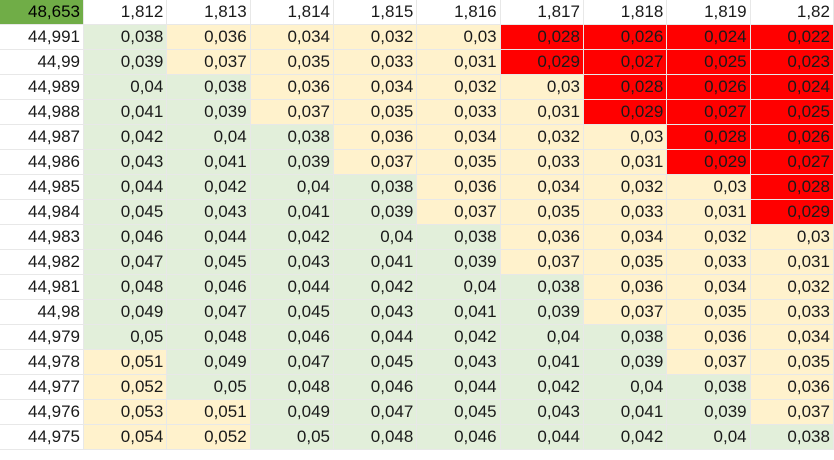 This screenshot has height=460, width=834. I want to click on value-cell: 0,053, so click(126, 412).